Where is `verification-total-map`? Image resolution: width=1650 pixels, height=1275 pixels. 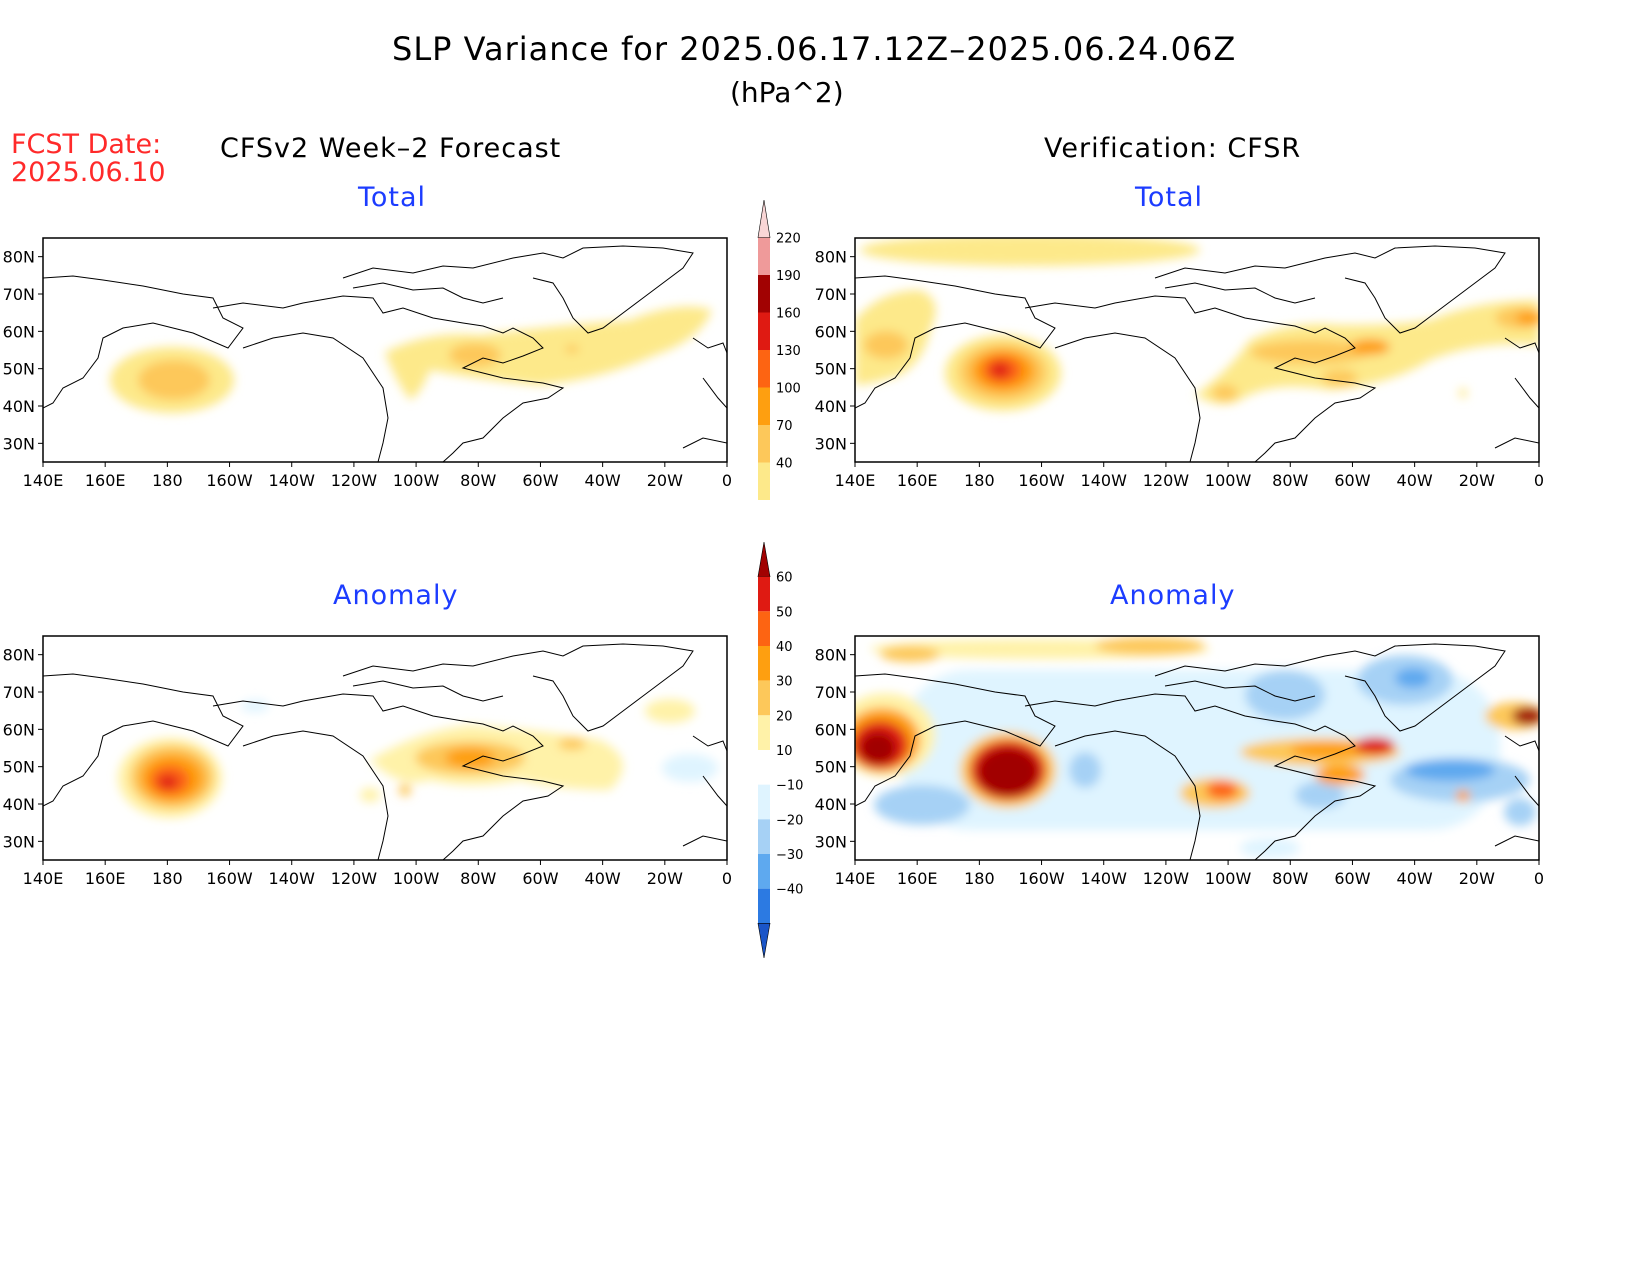
verification-total-map is located at coordinates (1197, 324).